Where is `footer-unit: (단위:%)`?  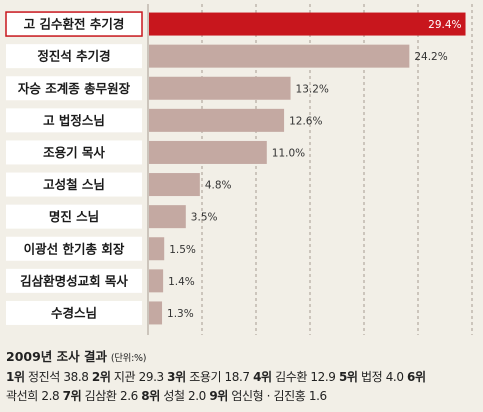
footer-unit: (단위:%) is located at coordinates (128, 358).